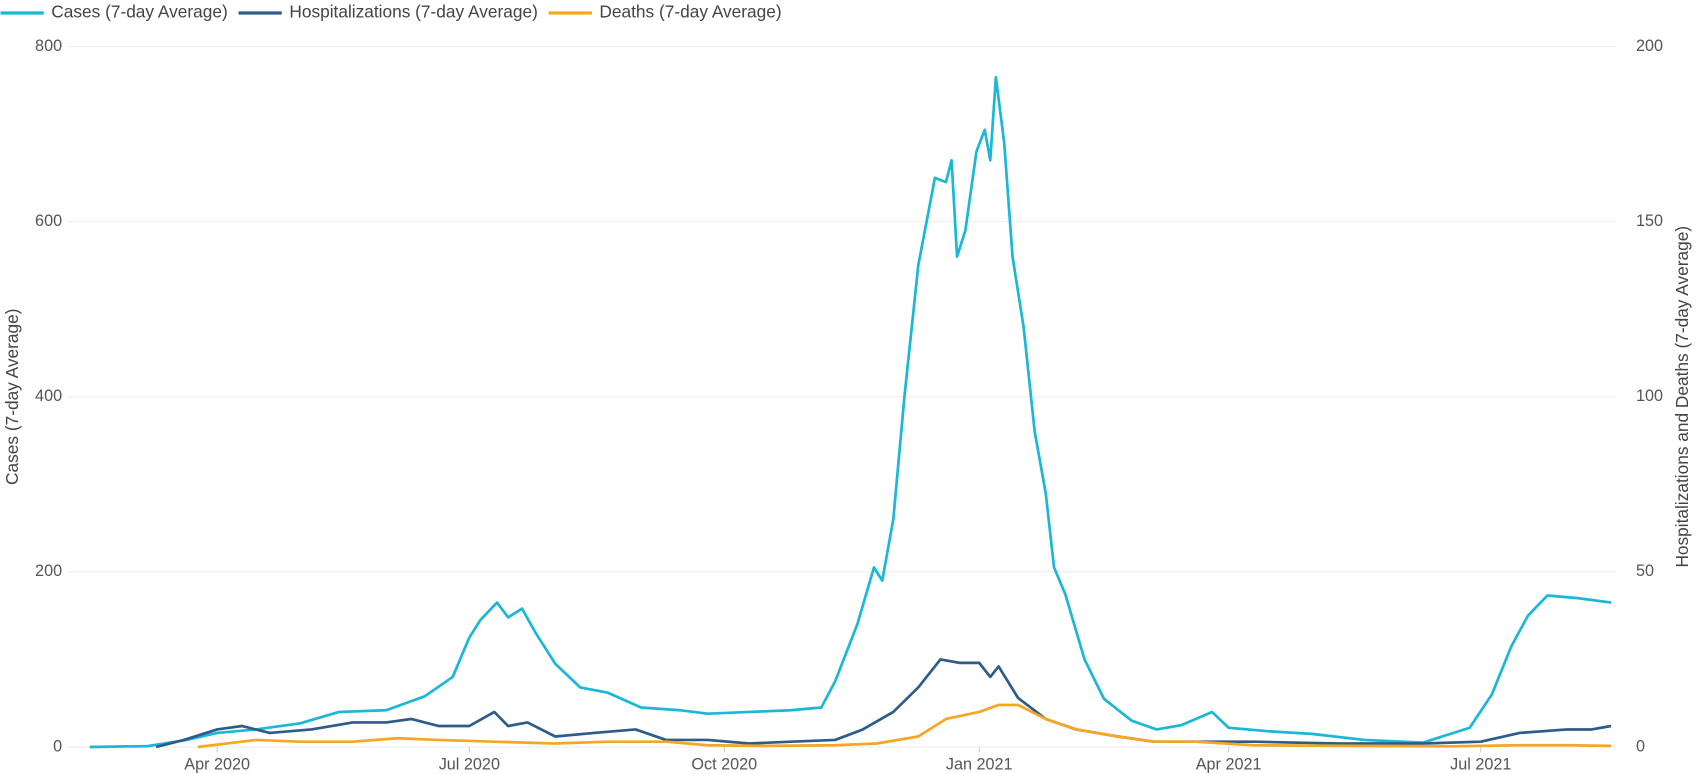 The height and width of the screenshot is (774, 1696). I want to click on y2-tick-label: 150, so click(1649, 221).